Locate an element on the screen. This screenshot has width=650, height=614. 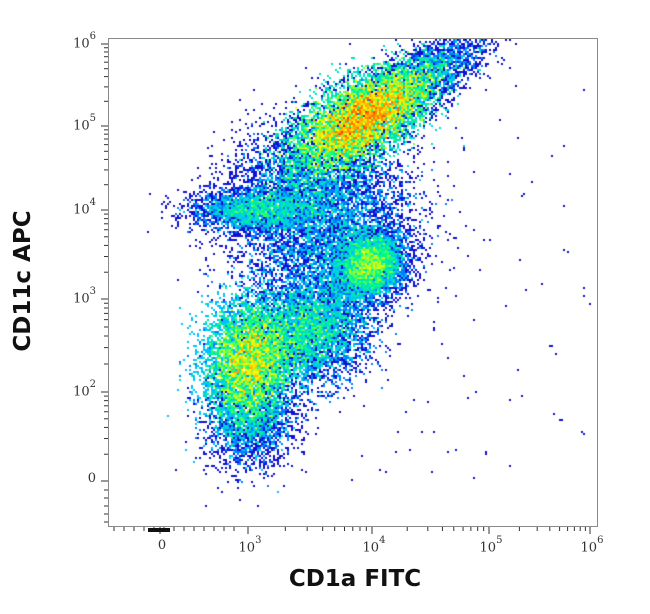
x-tick-label: 10⁴ is located at coordinates (374, 545).